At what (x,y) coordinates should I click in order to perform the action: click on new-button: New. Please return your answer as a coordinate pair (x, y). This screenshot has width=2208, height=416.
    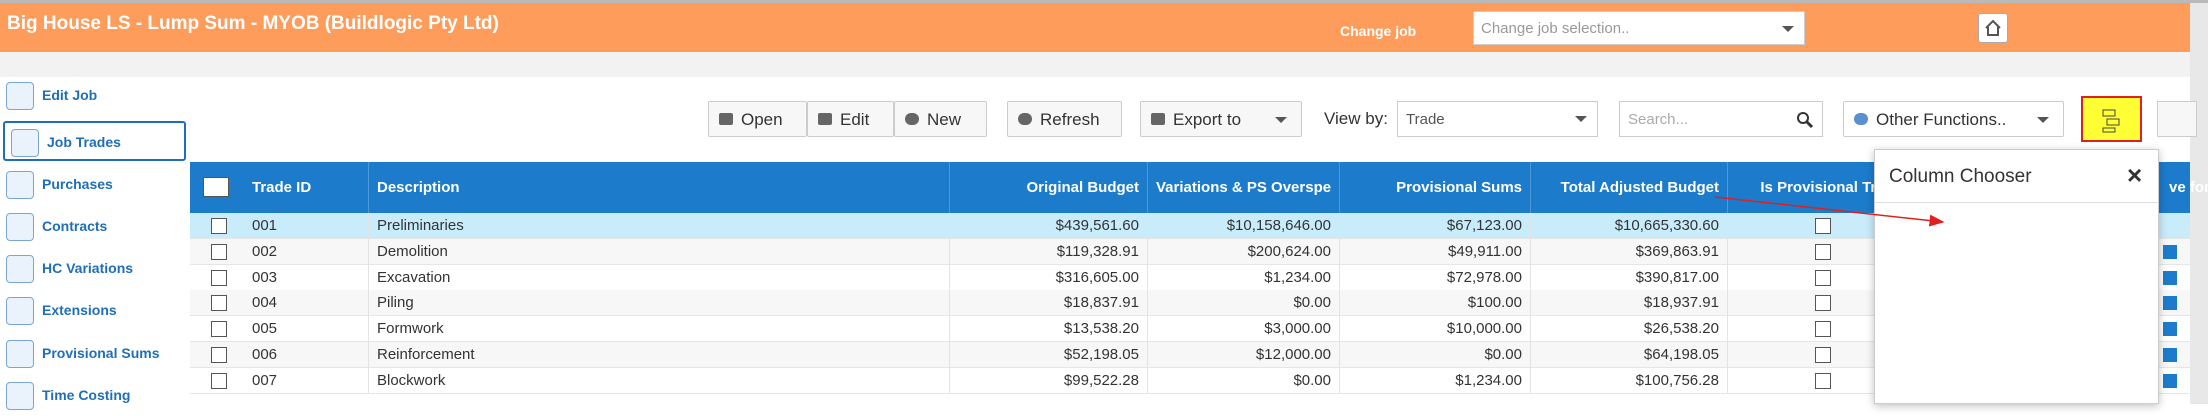
    Looking at the image, I should click on (940, 119).